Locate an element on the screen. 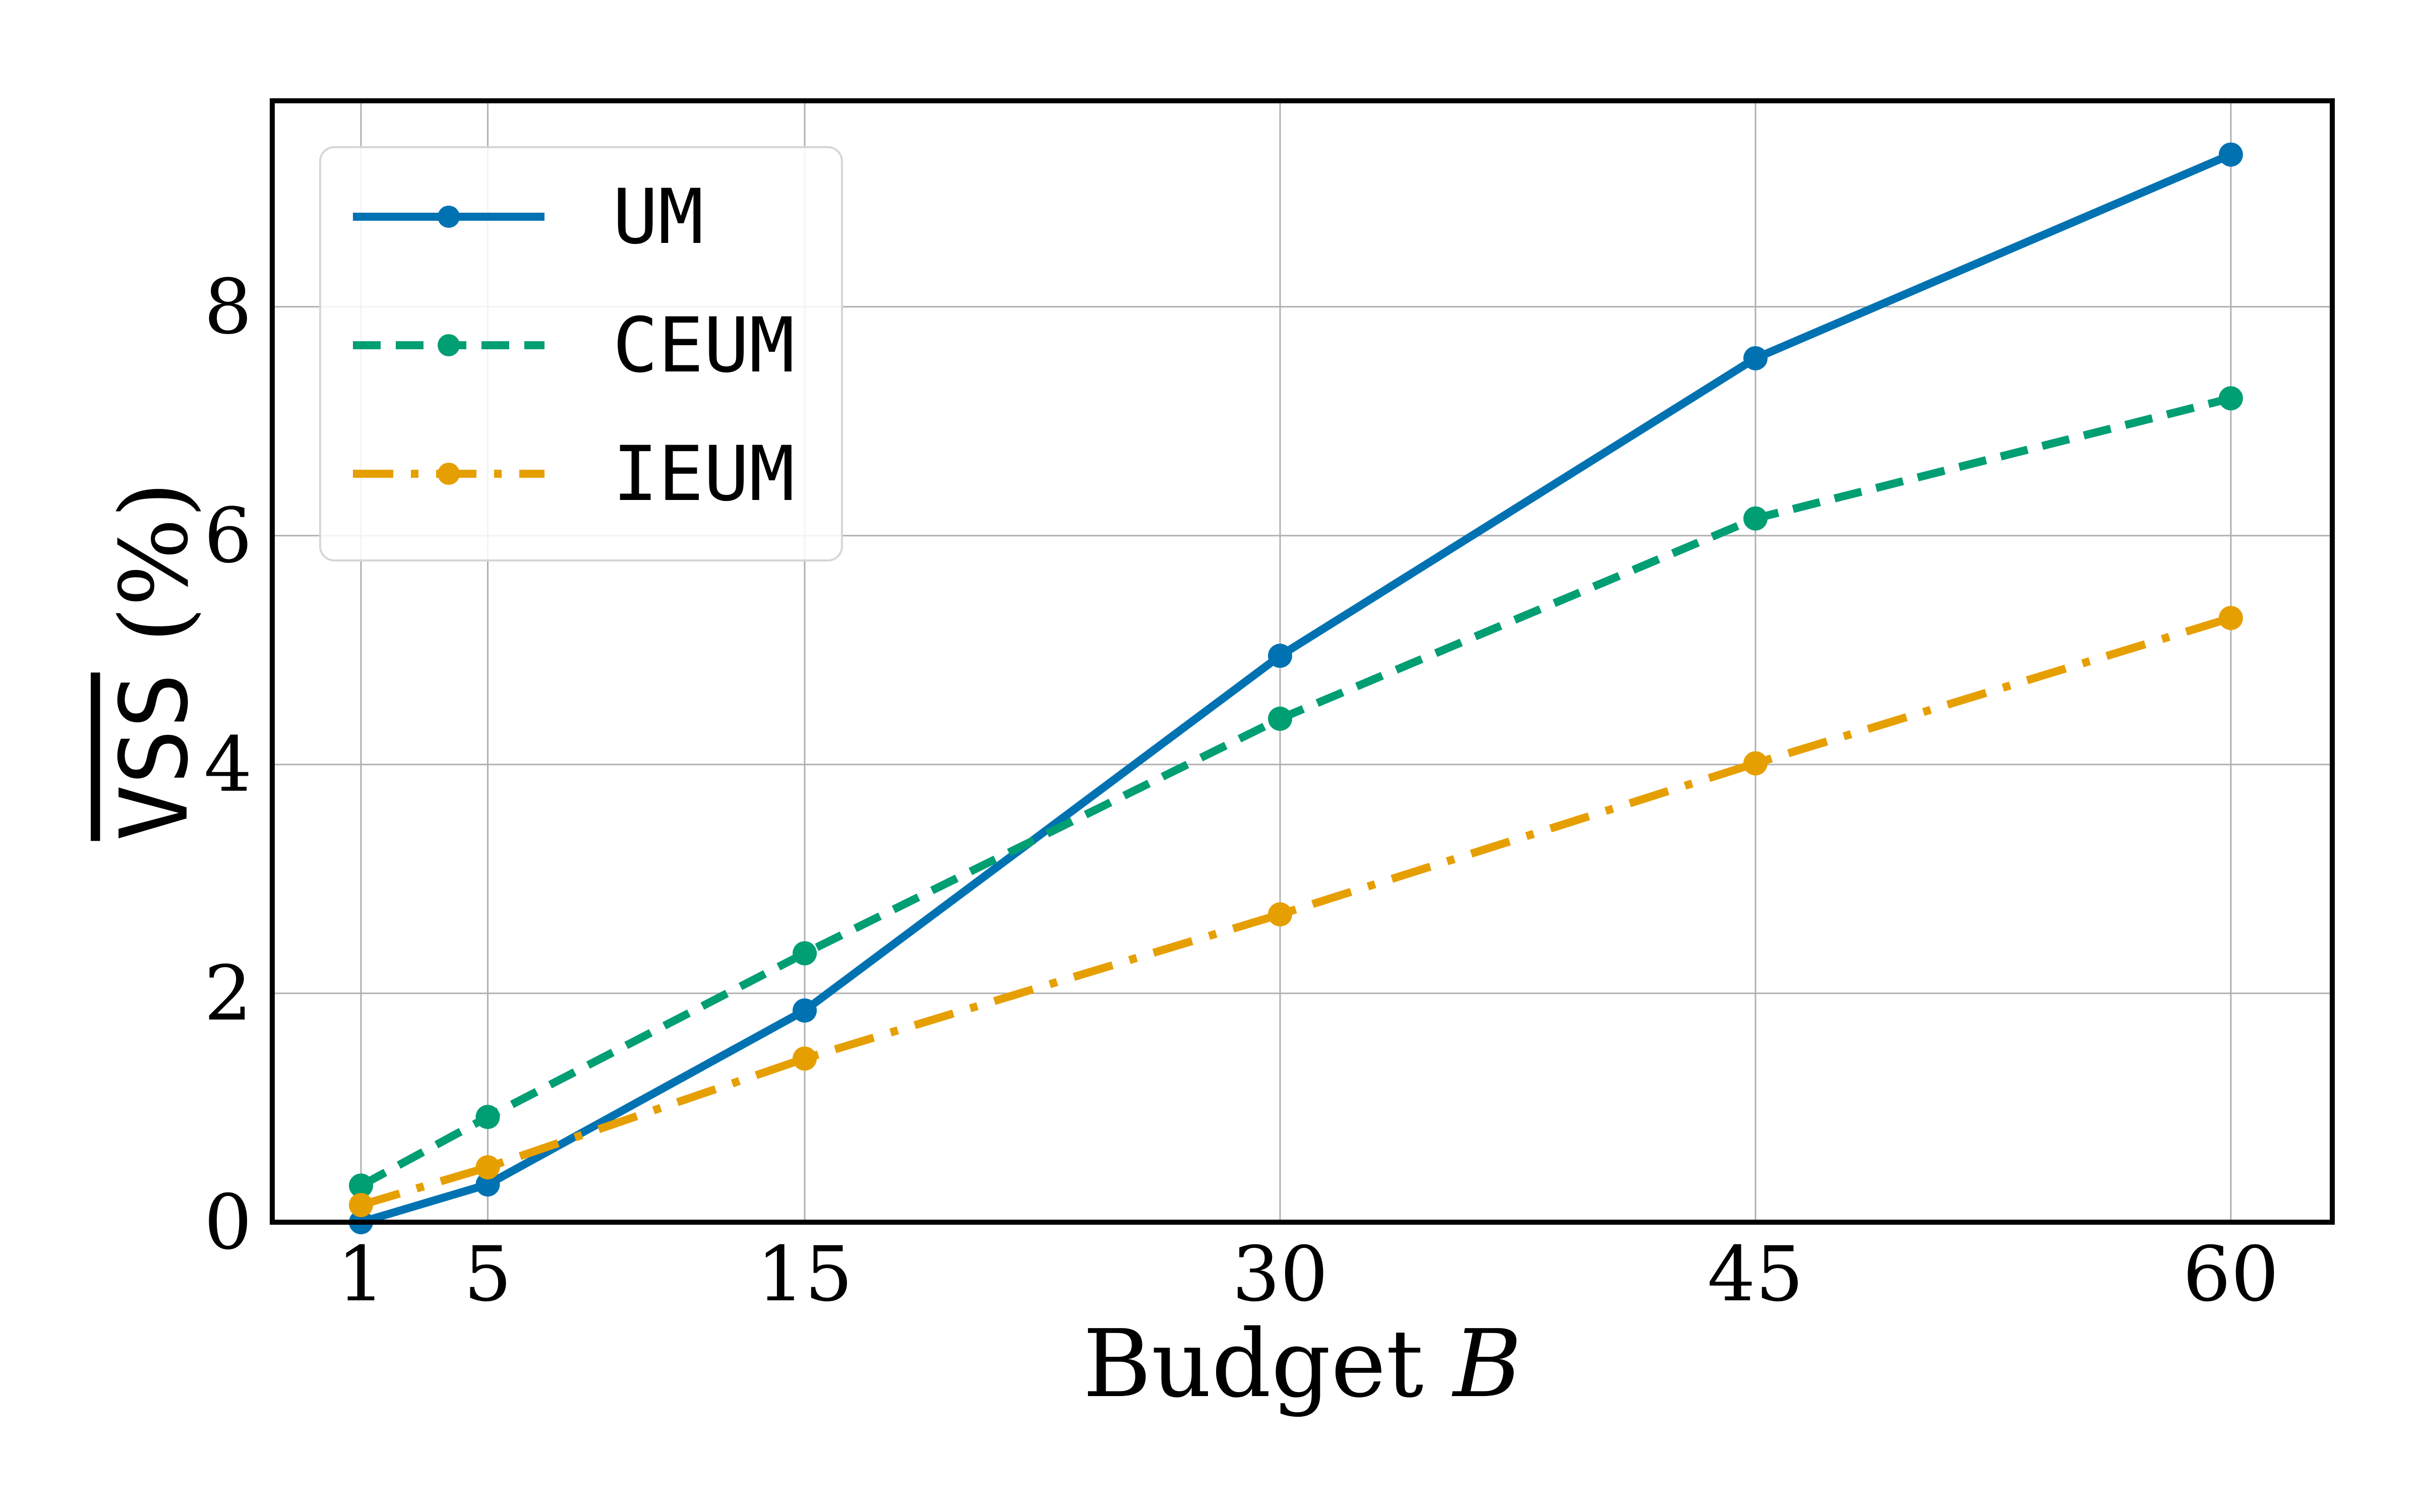 This screenshot has height=1512, width=2420. y-tick-label: 2 is located at coordinates (228, 994).